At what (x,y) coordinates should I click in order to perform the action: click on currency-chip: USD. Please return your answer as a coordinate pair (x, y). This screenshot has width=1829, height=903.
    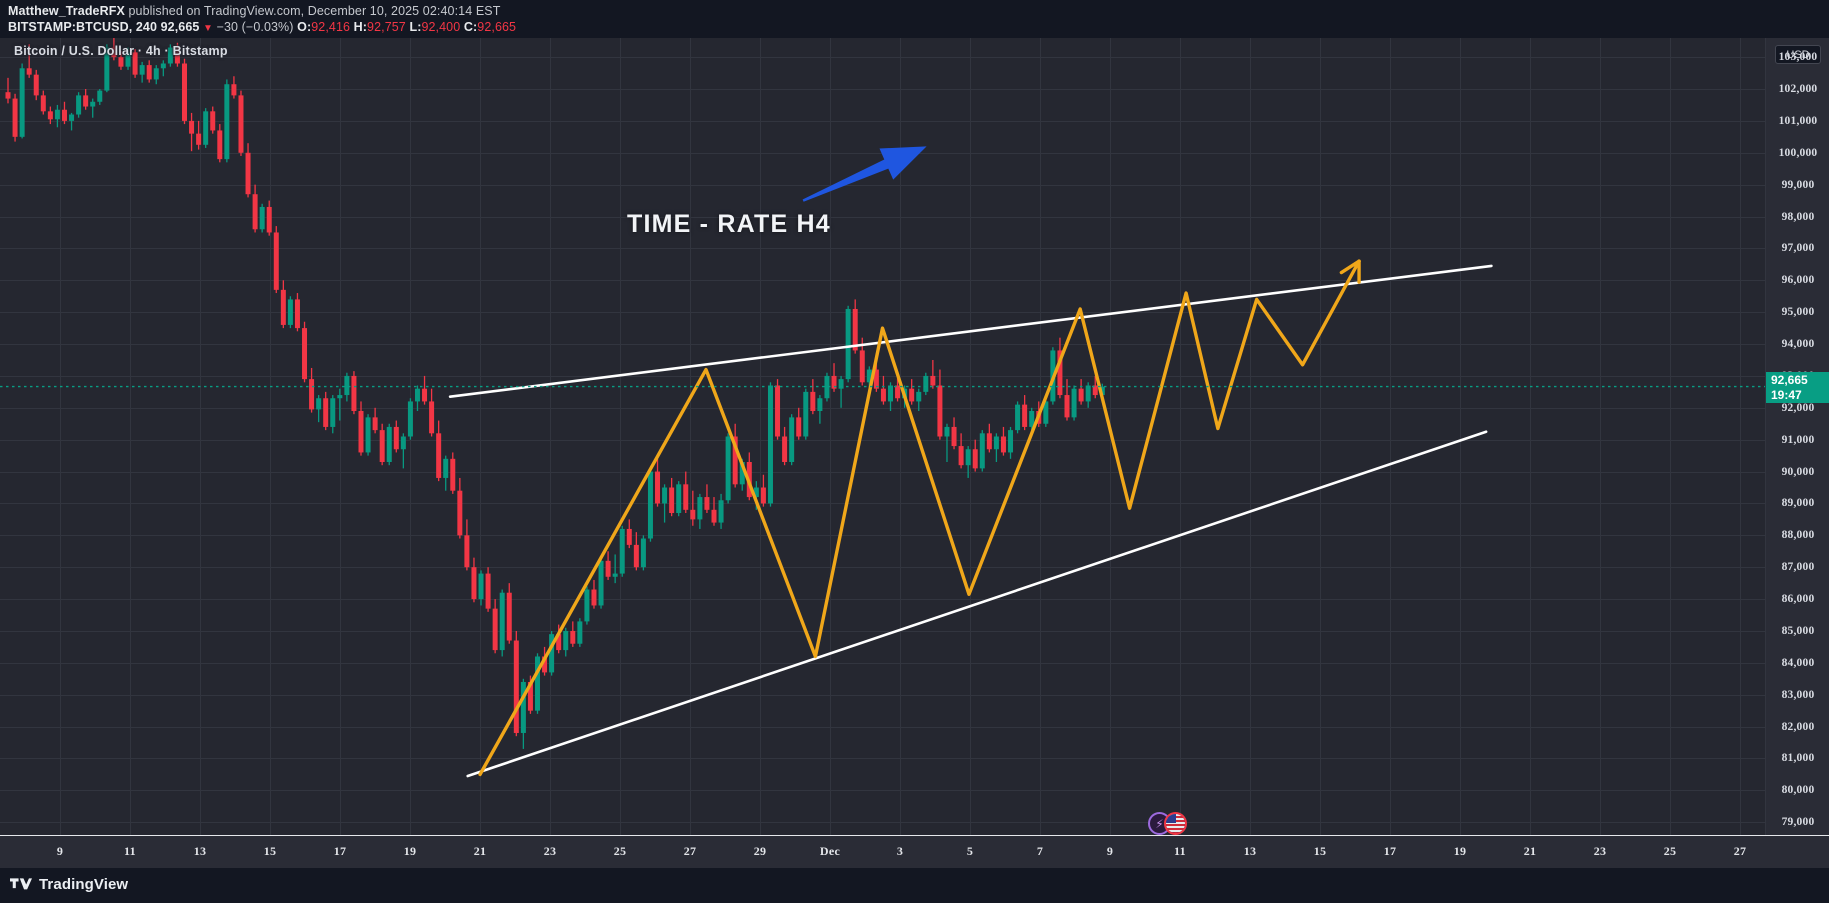
    Looking at the image, I should click on (1798, 54).